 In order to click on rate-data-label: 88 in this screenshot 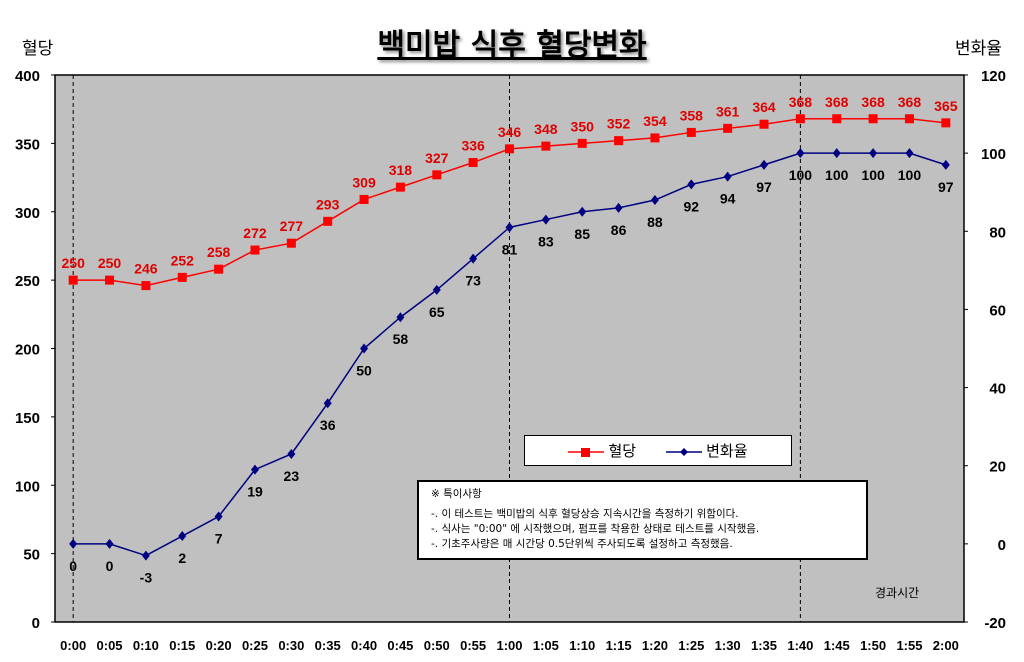, I will do `click(655, 222)`.